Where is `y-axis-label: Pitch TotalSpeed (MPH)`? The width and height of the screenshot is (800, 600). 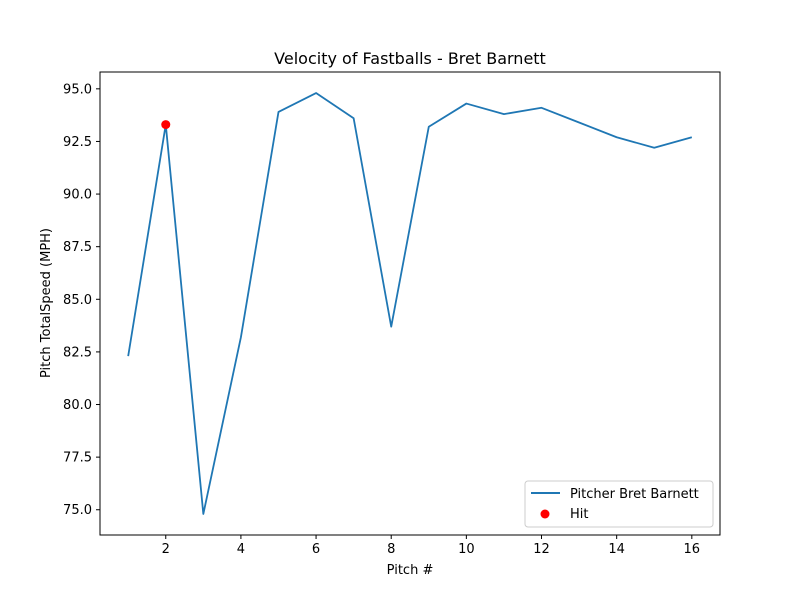
y-axis-label: Pitch TotalSpeed (MPH) is located at coordinates (46, 303).